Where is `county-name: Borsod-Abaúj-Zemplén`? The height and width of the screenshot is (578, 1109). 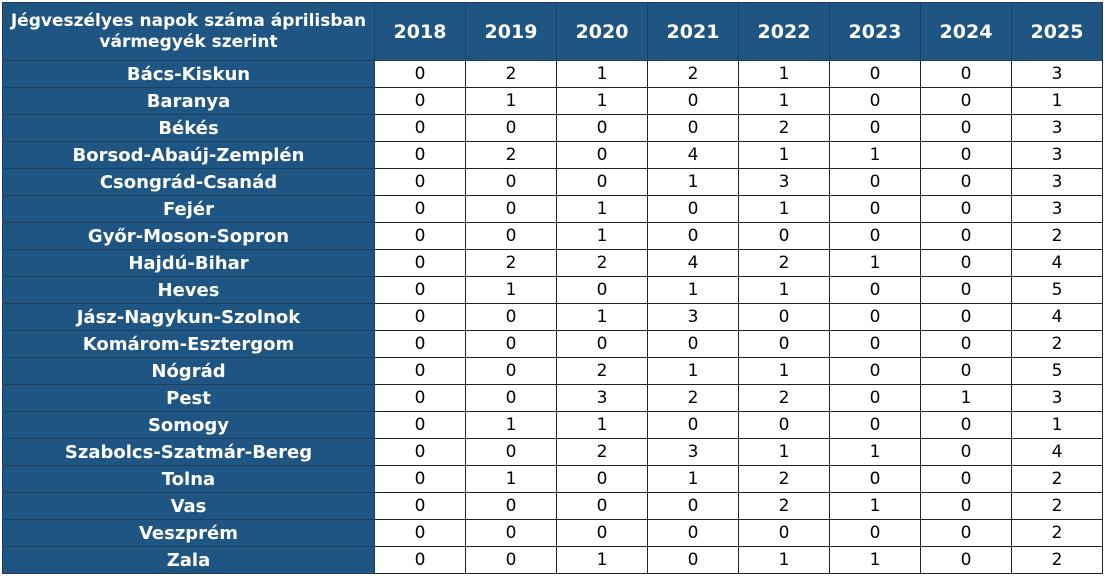 county-name: Borsod-Abaúj-Zemplén is located at coordinates (188, 155).